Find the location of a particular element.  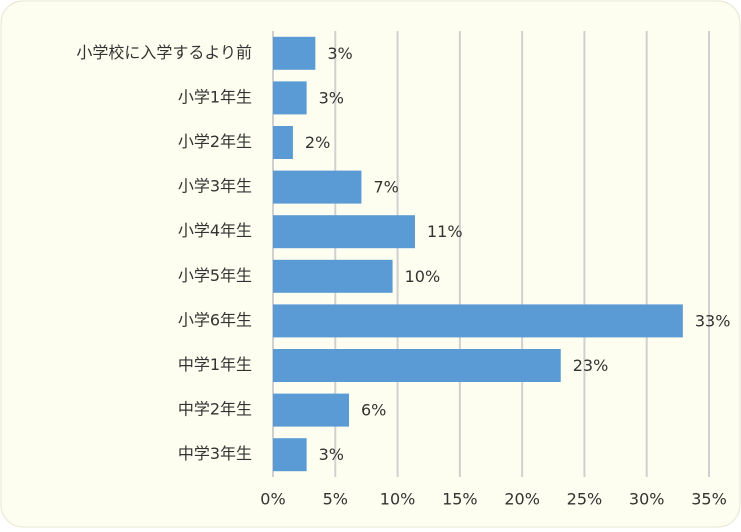

y-tick-label: 小学1年生 is located at coordinates (215, 96).